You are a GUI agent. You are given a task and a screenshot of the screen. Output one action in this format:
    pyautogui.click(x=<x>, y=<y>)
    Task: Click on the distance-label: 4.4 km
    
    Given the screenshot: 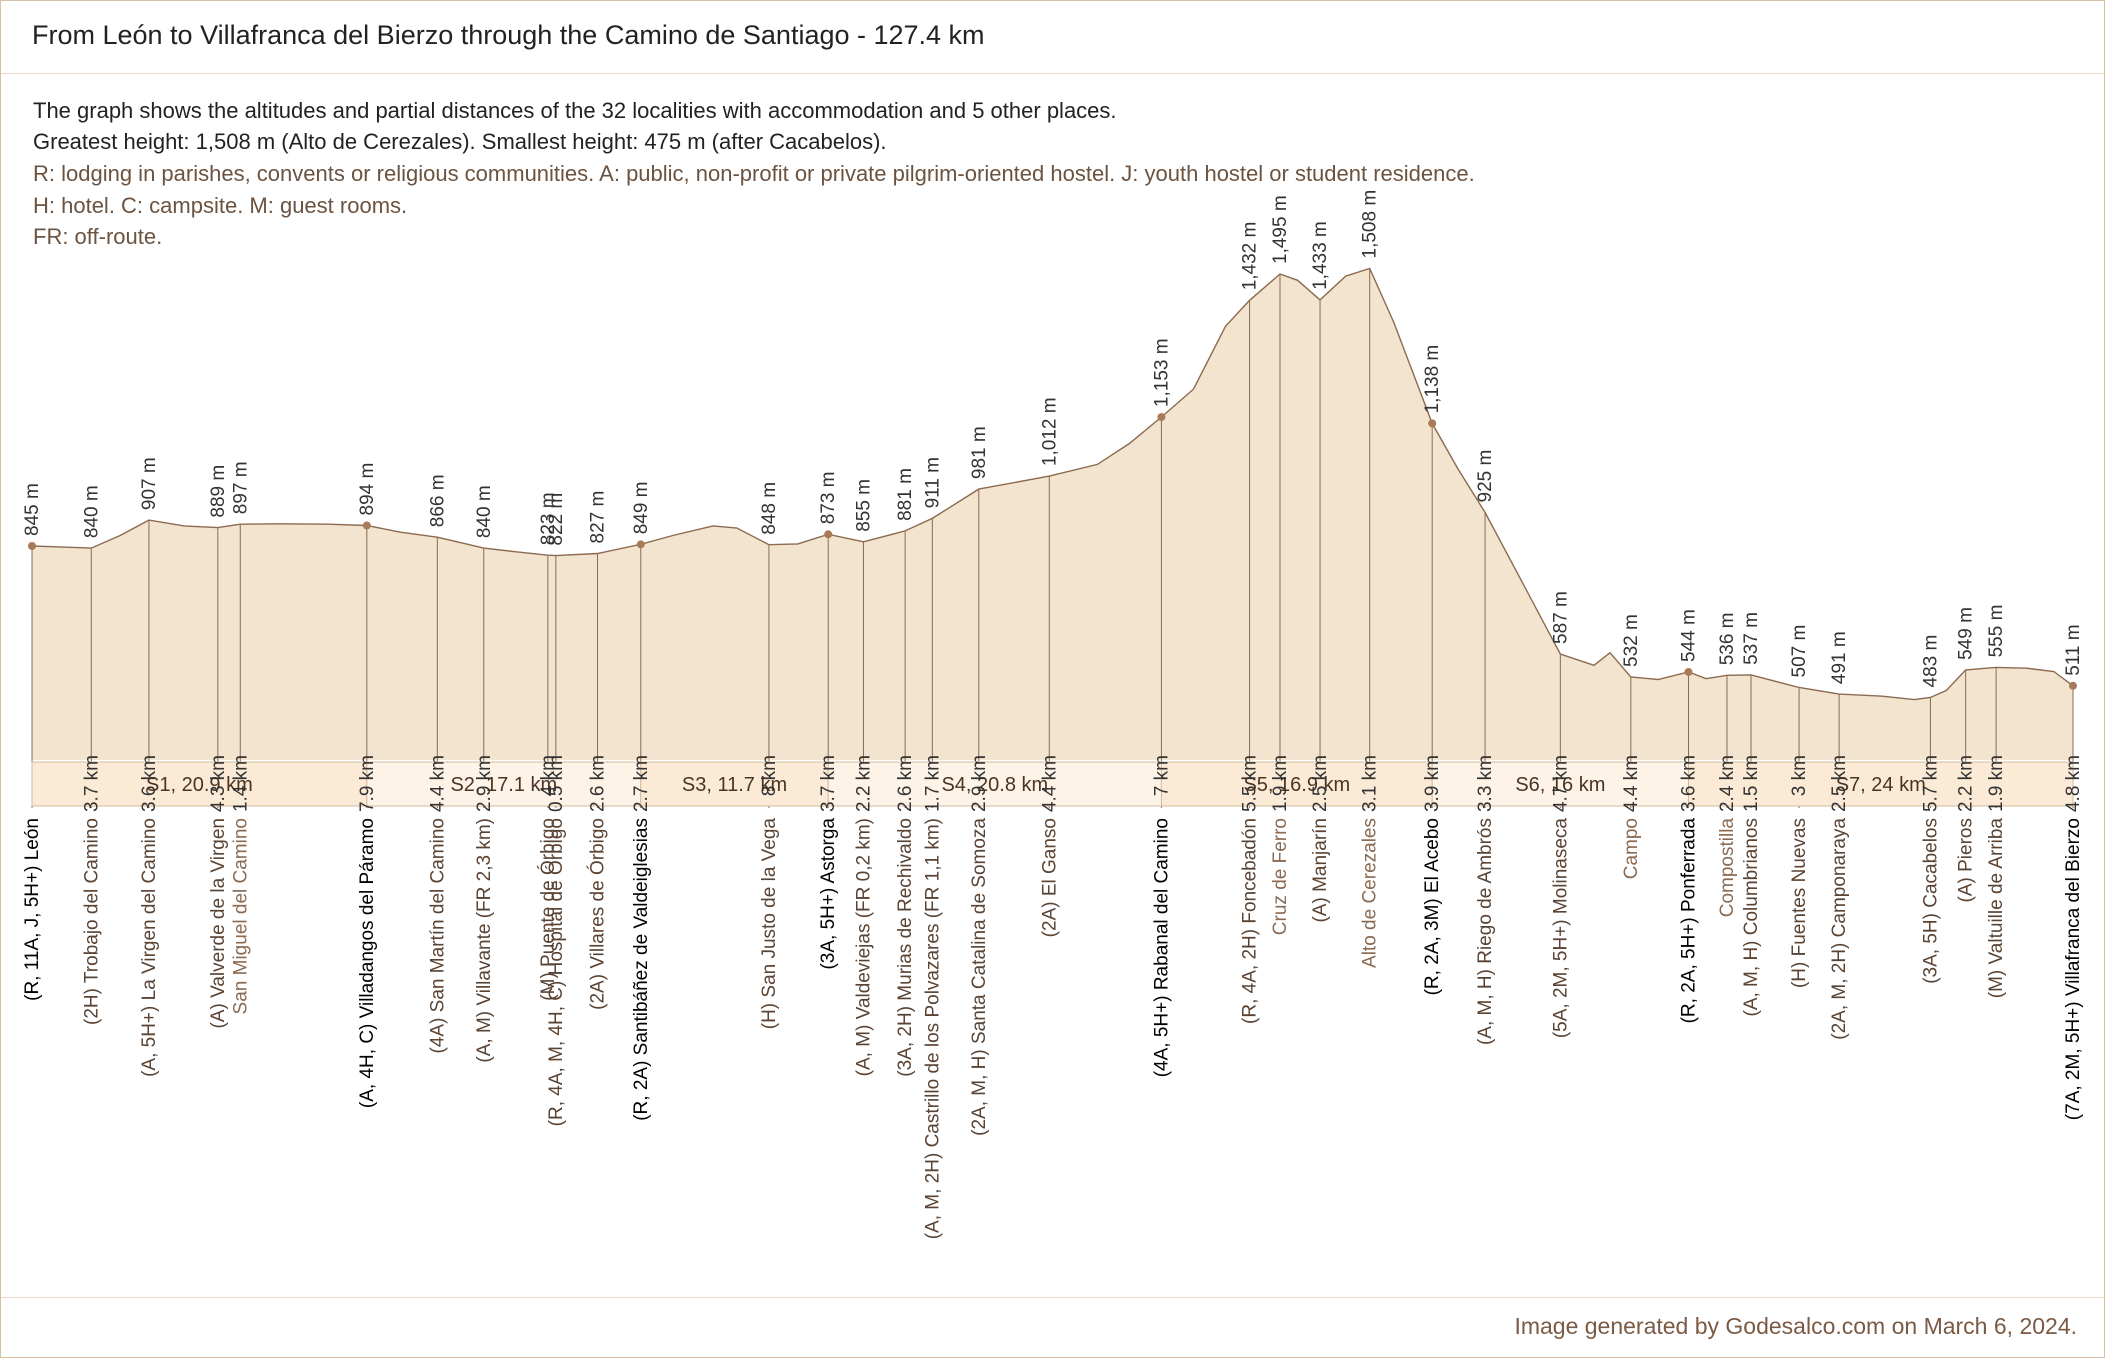 What is the action you would take?
    pyautogui.click(x=437, y=783)
    